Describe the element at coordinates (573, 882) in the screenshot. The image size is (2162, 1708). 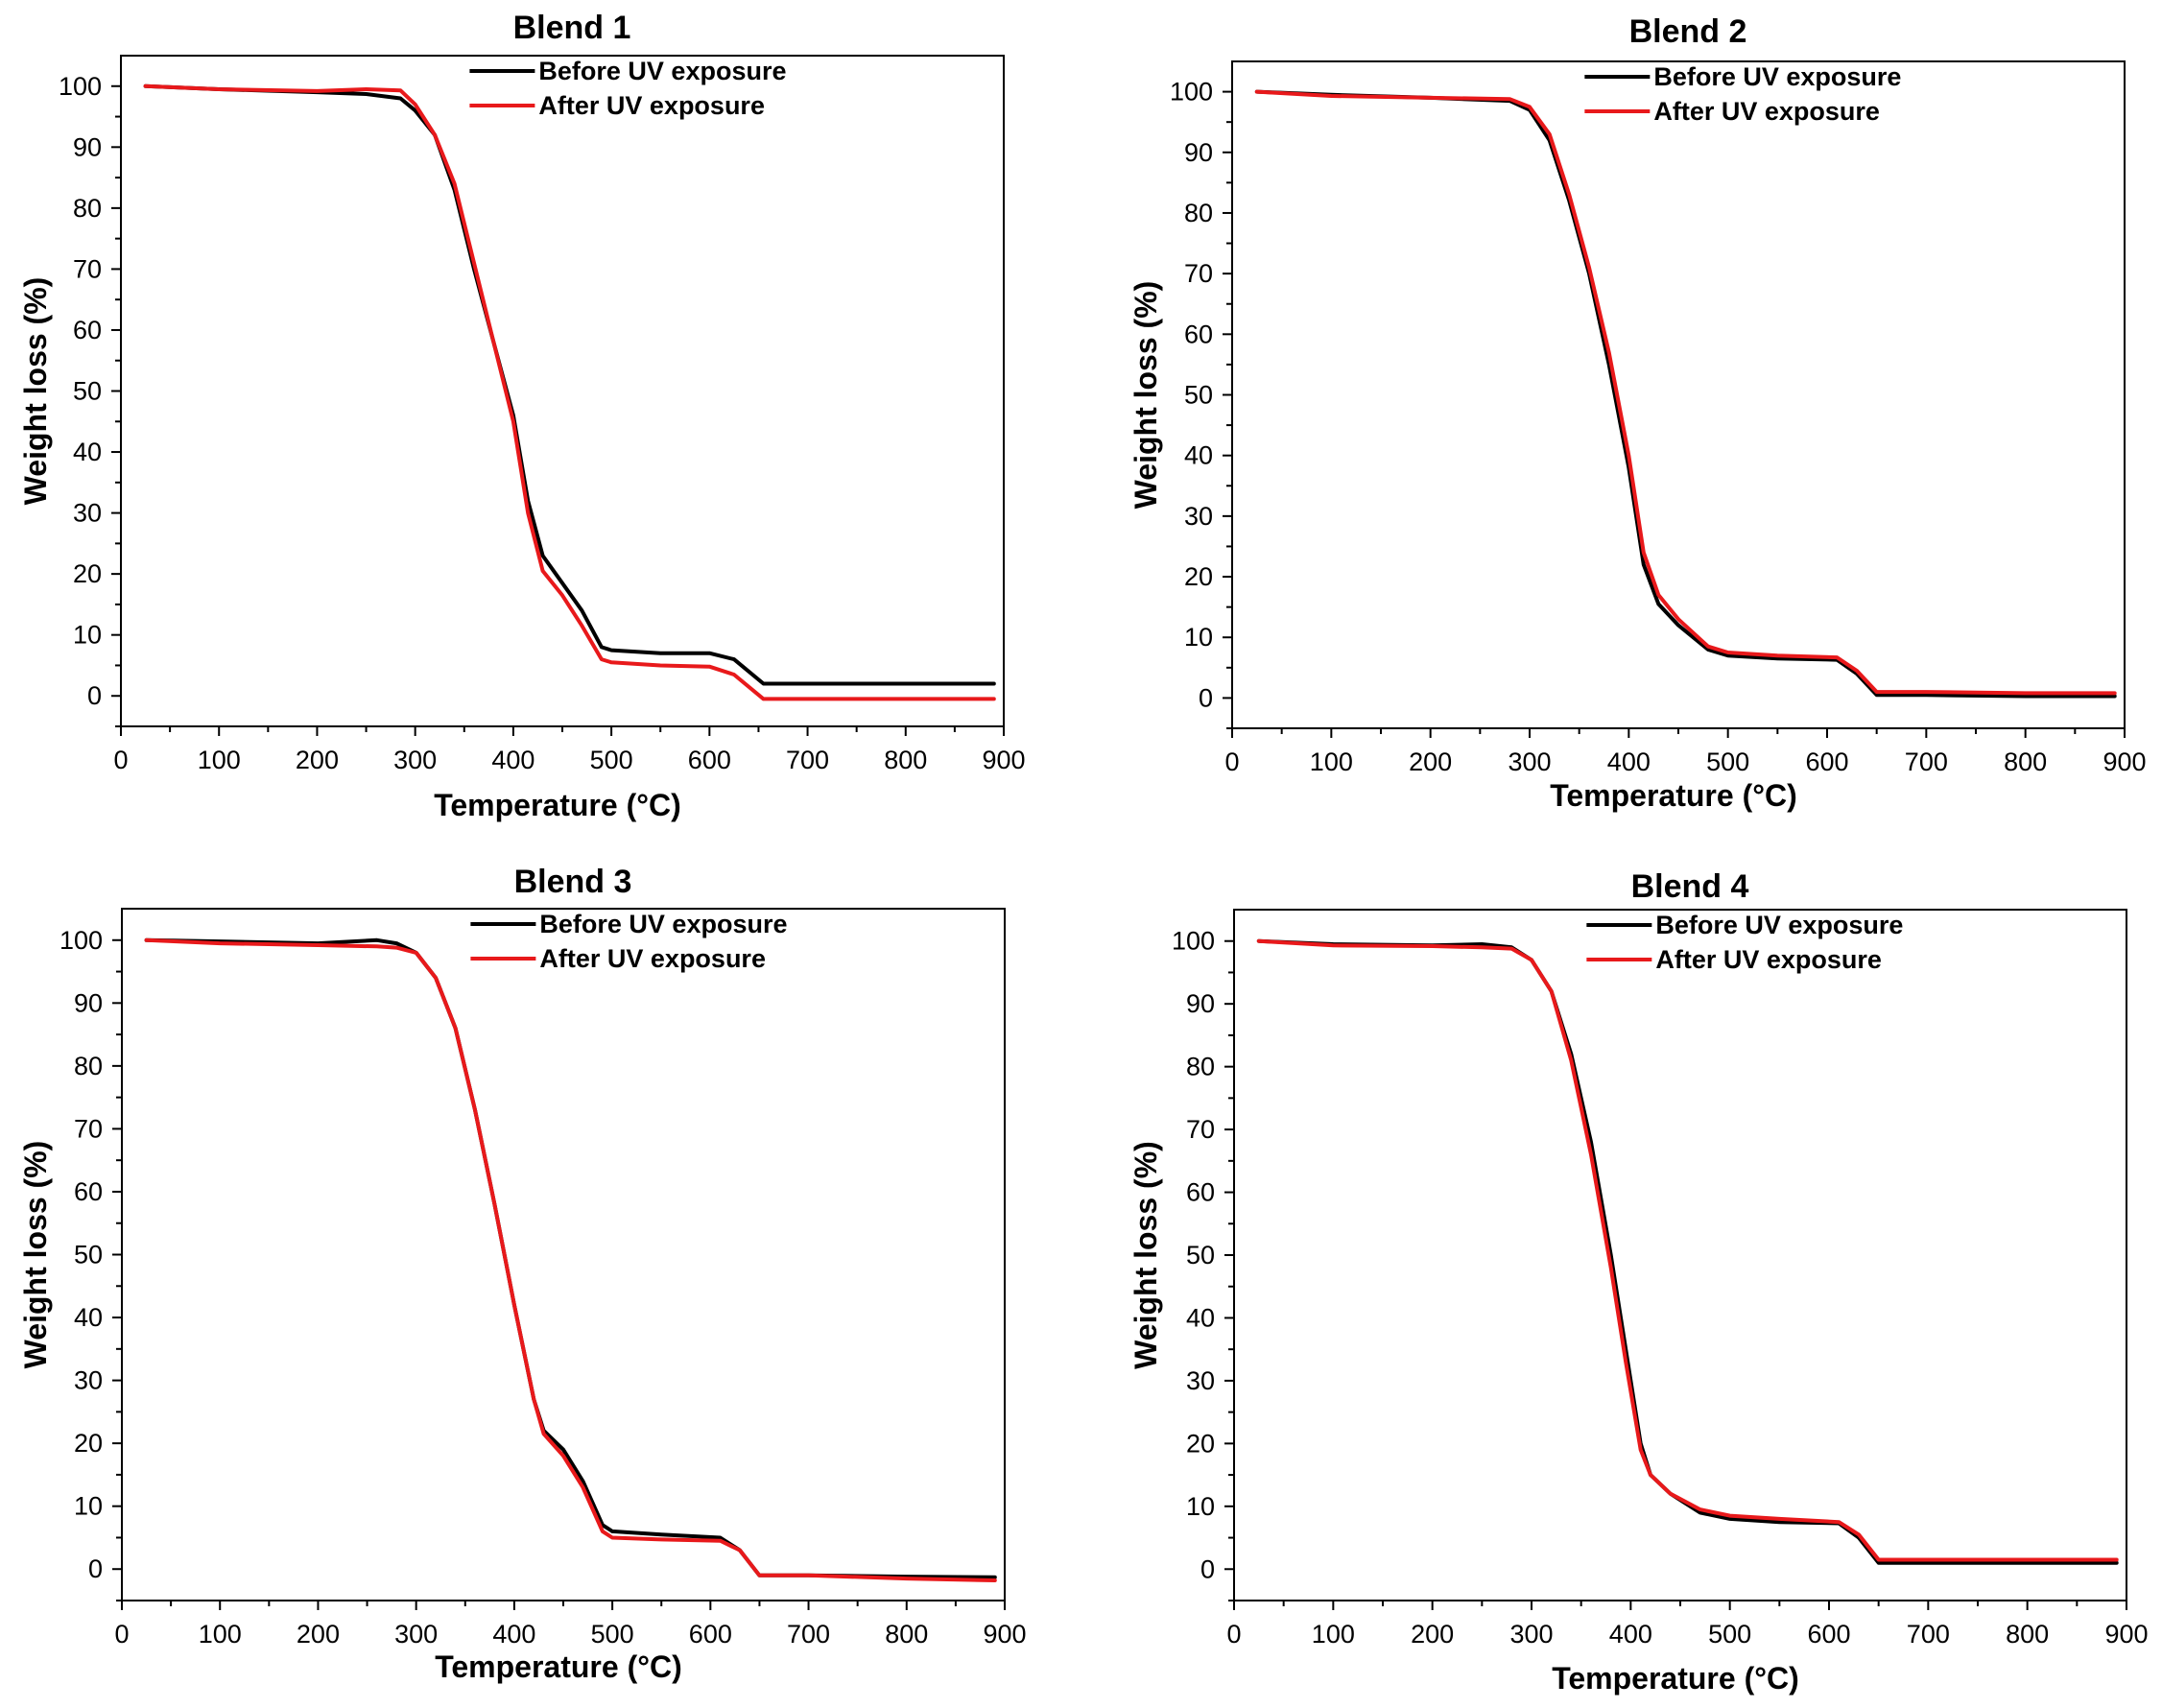
I see `chart-title: Blend 3` at that location.